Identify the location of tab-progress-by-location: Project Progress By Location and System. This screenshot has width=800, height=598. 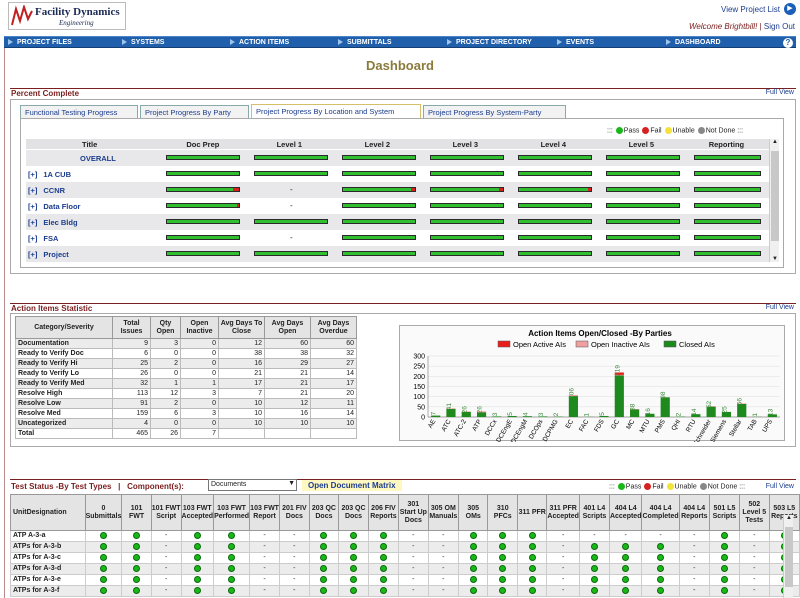
(336, 111).